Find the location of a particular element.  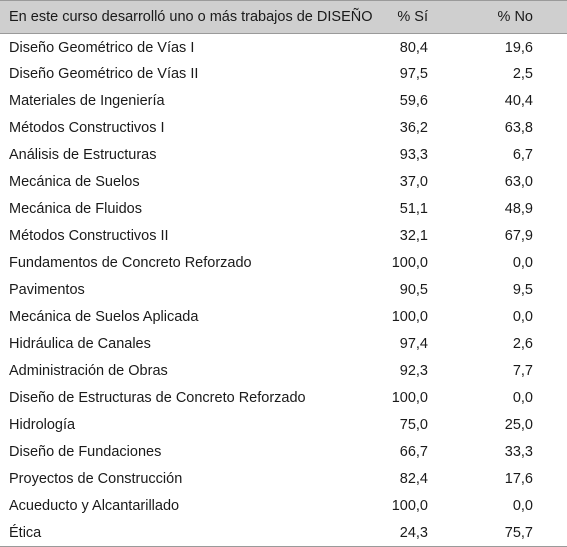

cell-course: Diseño de Fundaciones is located at coordinates (85, 452).